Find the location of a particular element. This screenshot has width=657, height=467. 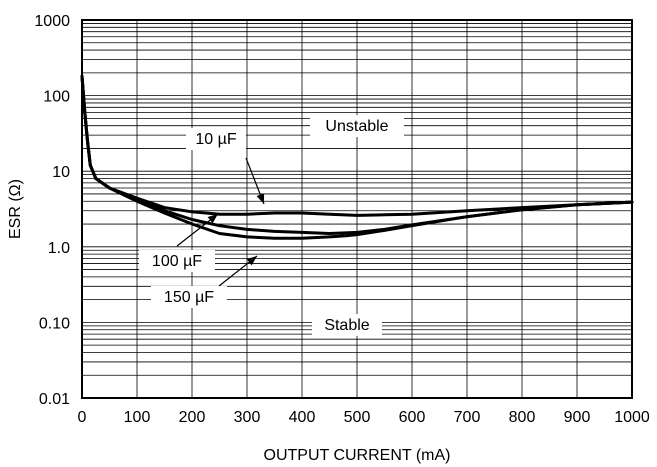

y-tick-label: 10 is located at coordinates (61, 172).